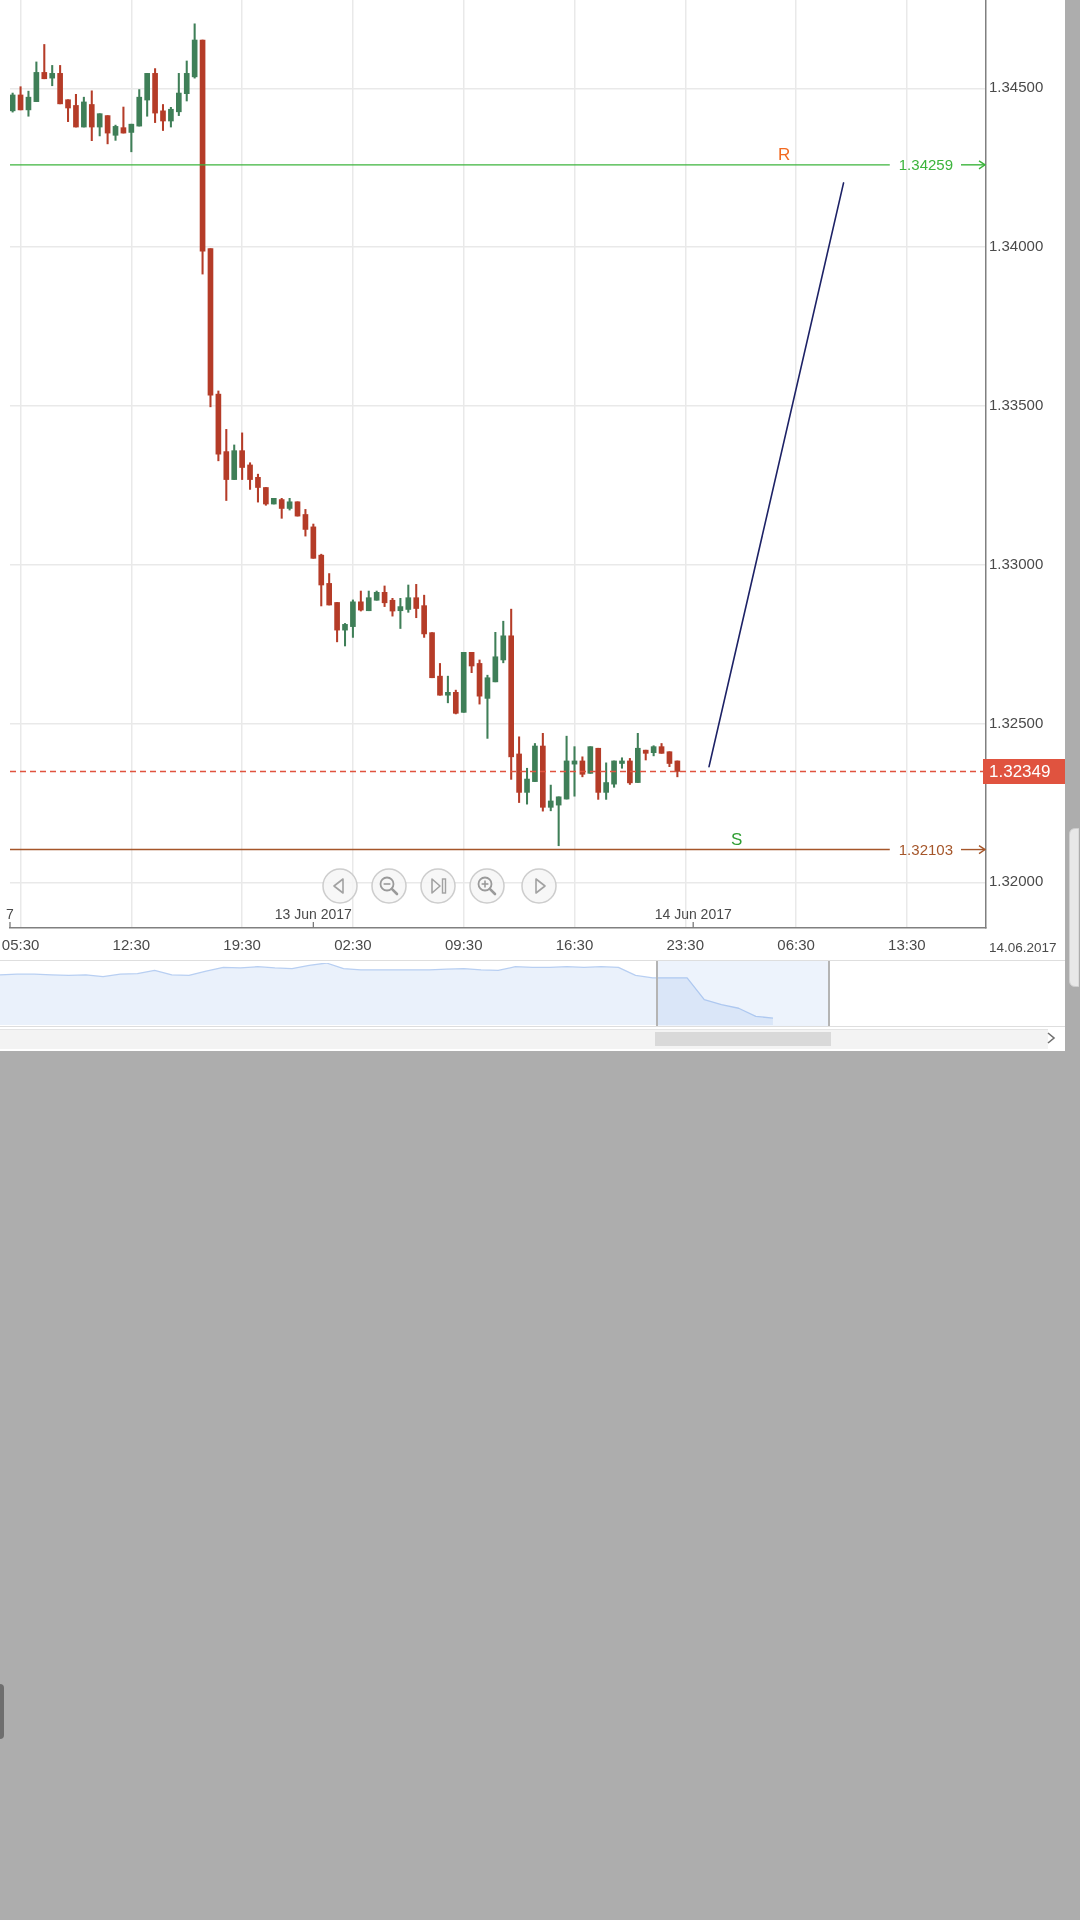  Describe the element at coordinates (926, 849) in the screenshot. I see `ref-line-label: 1.32103` at that location.